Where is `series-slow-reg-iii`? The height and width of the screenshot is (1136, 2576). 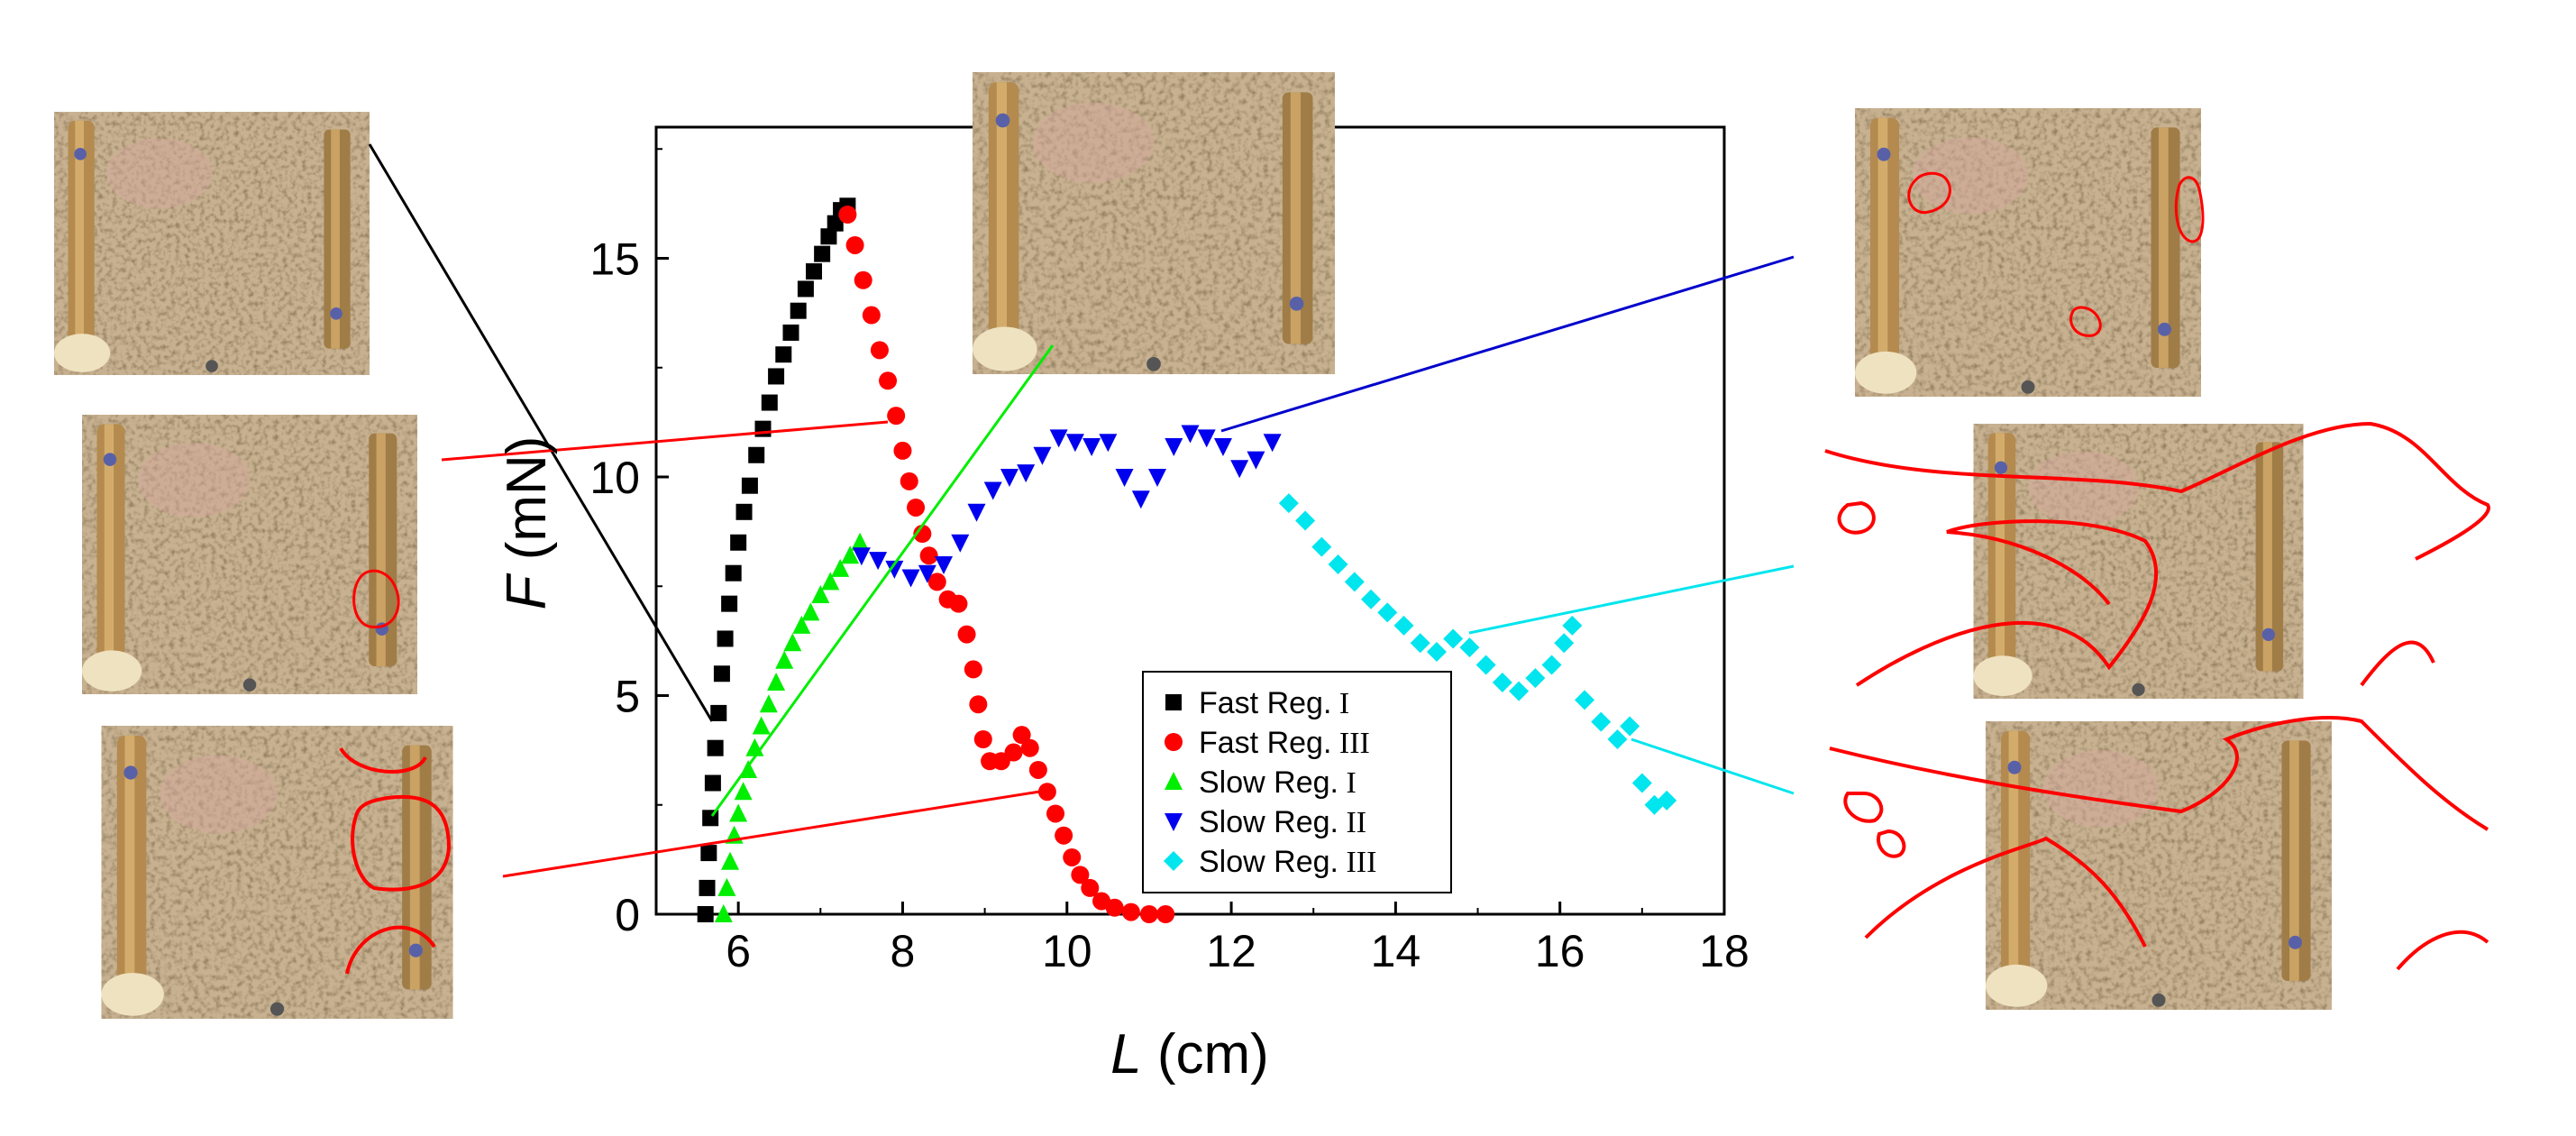
series-slow-reg-iii is located at coordinates (1477, 654).